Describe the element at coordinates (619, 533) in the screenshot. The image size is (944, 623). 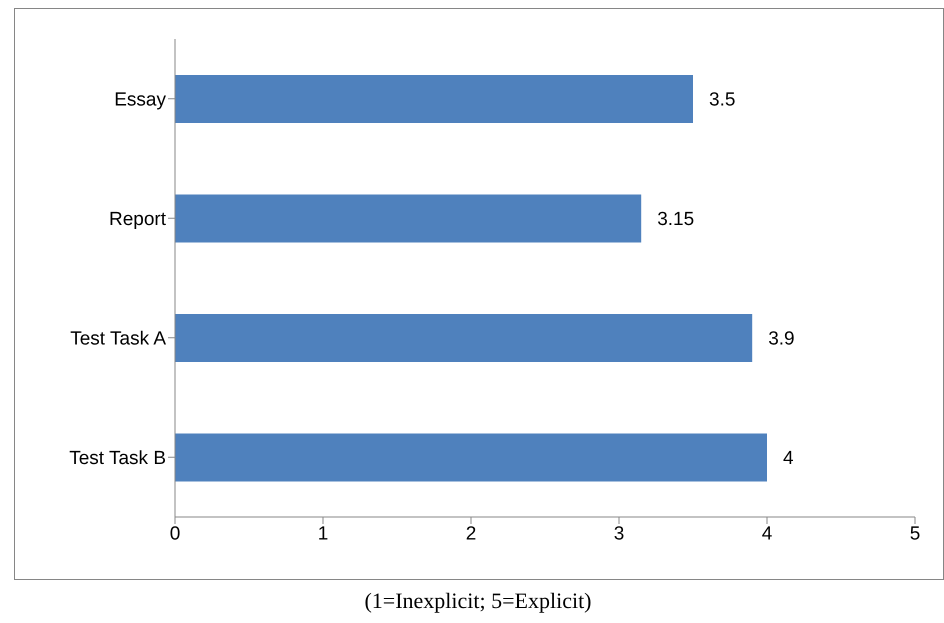
I see `x-tick-label: 3` at that location.